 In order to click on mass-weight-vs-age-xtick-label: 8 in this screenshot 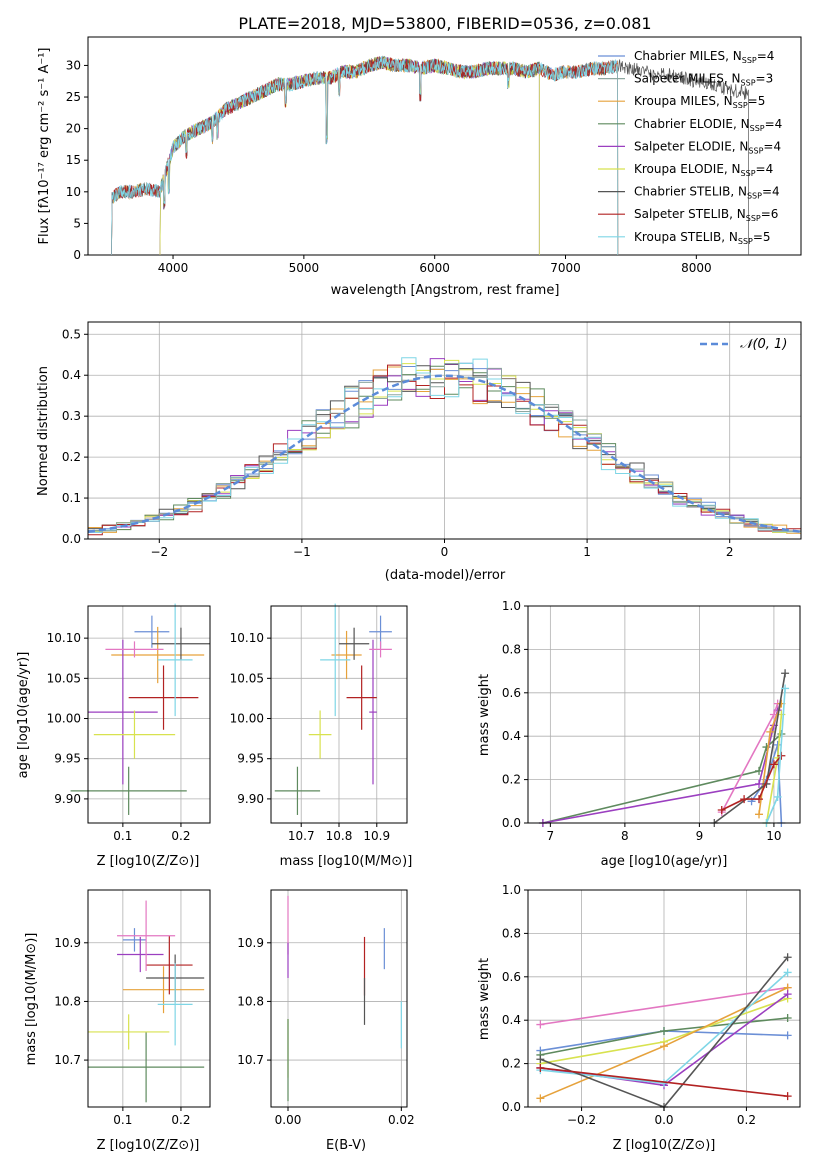, I will do `click(625, 836)`.